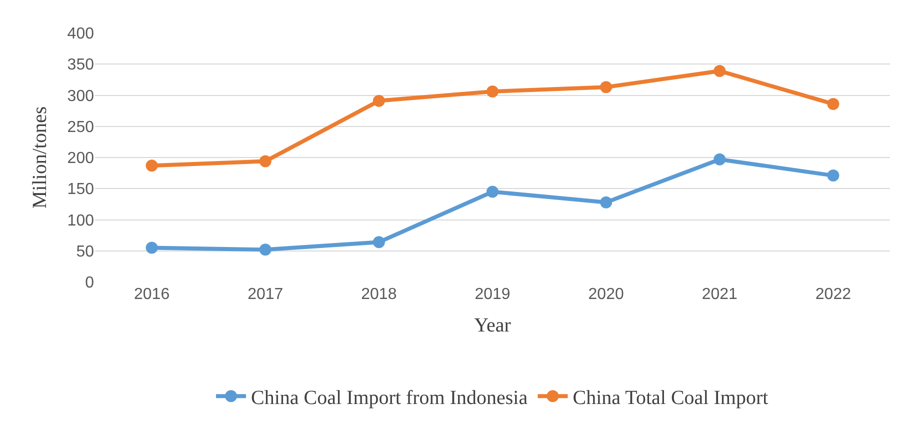 This screenshot has height=428, width=905. Describe the element at coordinates (80, 127) in the screenshot. I see `y-tick-label: 250` at that location.